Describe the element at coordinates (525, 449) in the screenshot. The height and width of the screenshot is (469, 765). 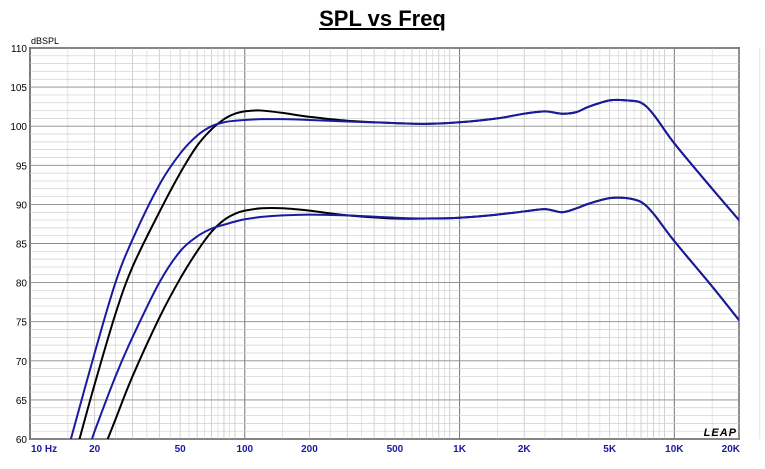
I see `x-tick-label: 2K` at that location.